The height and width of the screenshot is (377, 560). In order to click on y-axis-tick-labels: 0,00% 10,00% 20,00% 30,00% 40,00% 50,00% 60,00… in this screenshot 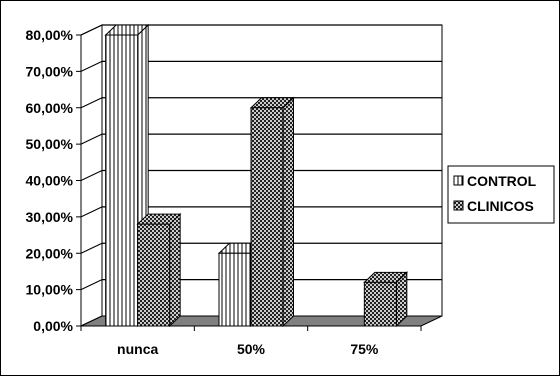, I will do `click(54, 180)`.